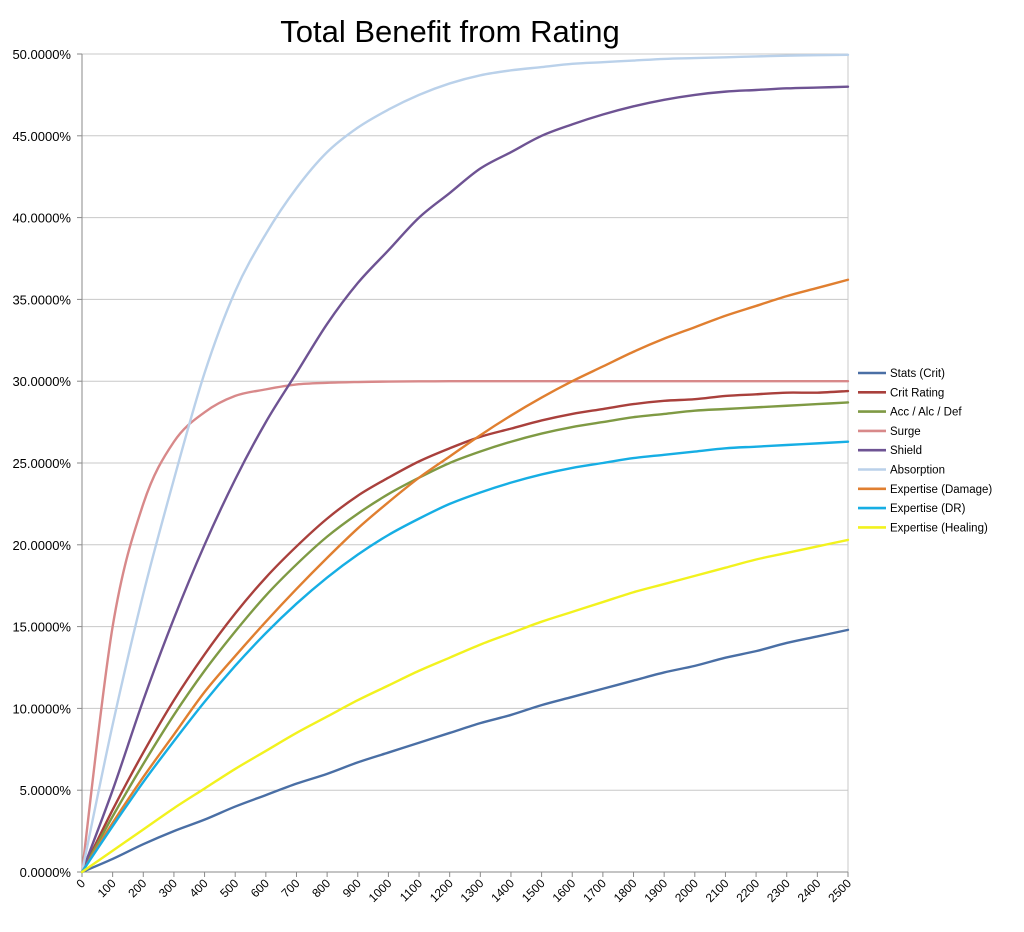 This screenshot has height=932, width=1024. Describe the element at coordinates (80, 883) in the screenshot. I see `x-tick-label: 0` at that location.